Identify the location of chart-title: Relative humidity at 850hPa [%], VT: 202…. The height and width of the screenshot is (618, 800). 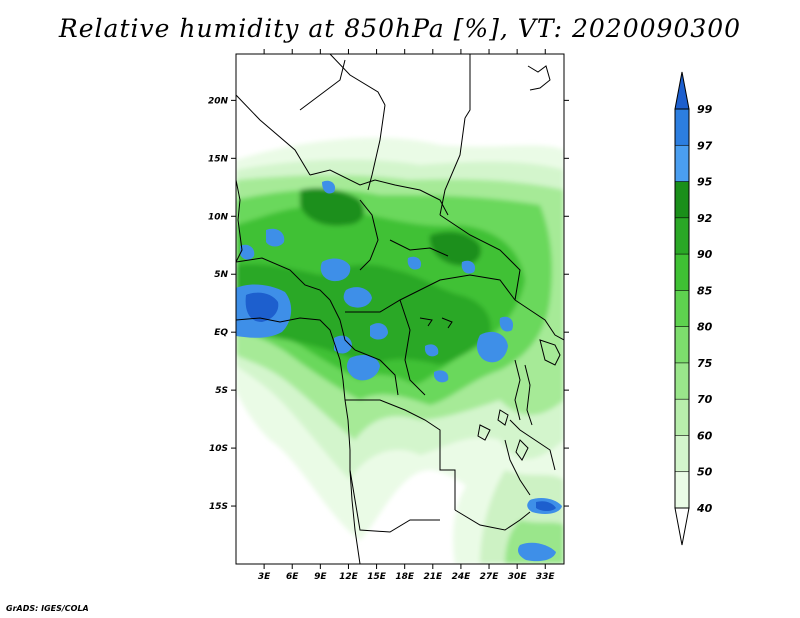
(400, 28).